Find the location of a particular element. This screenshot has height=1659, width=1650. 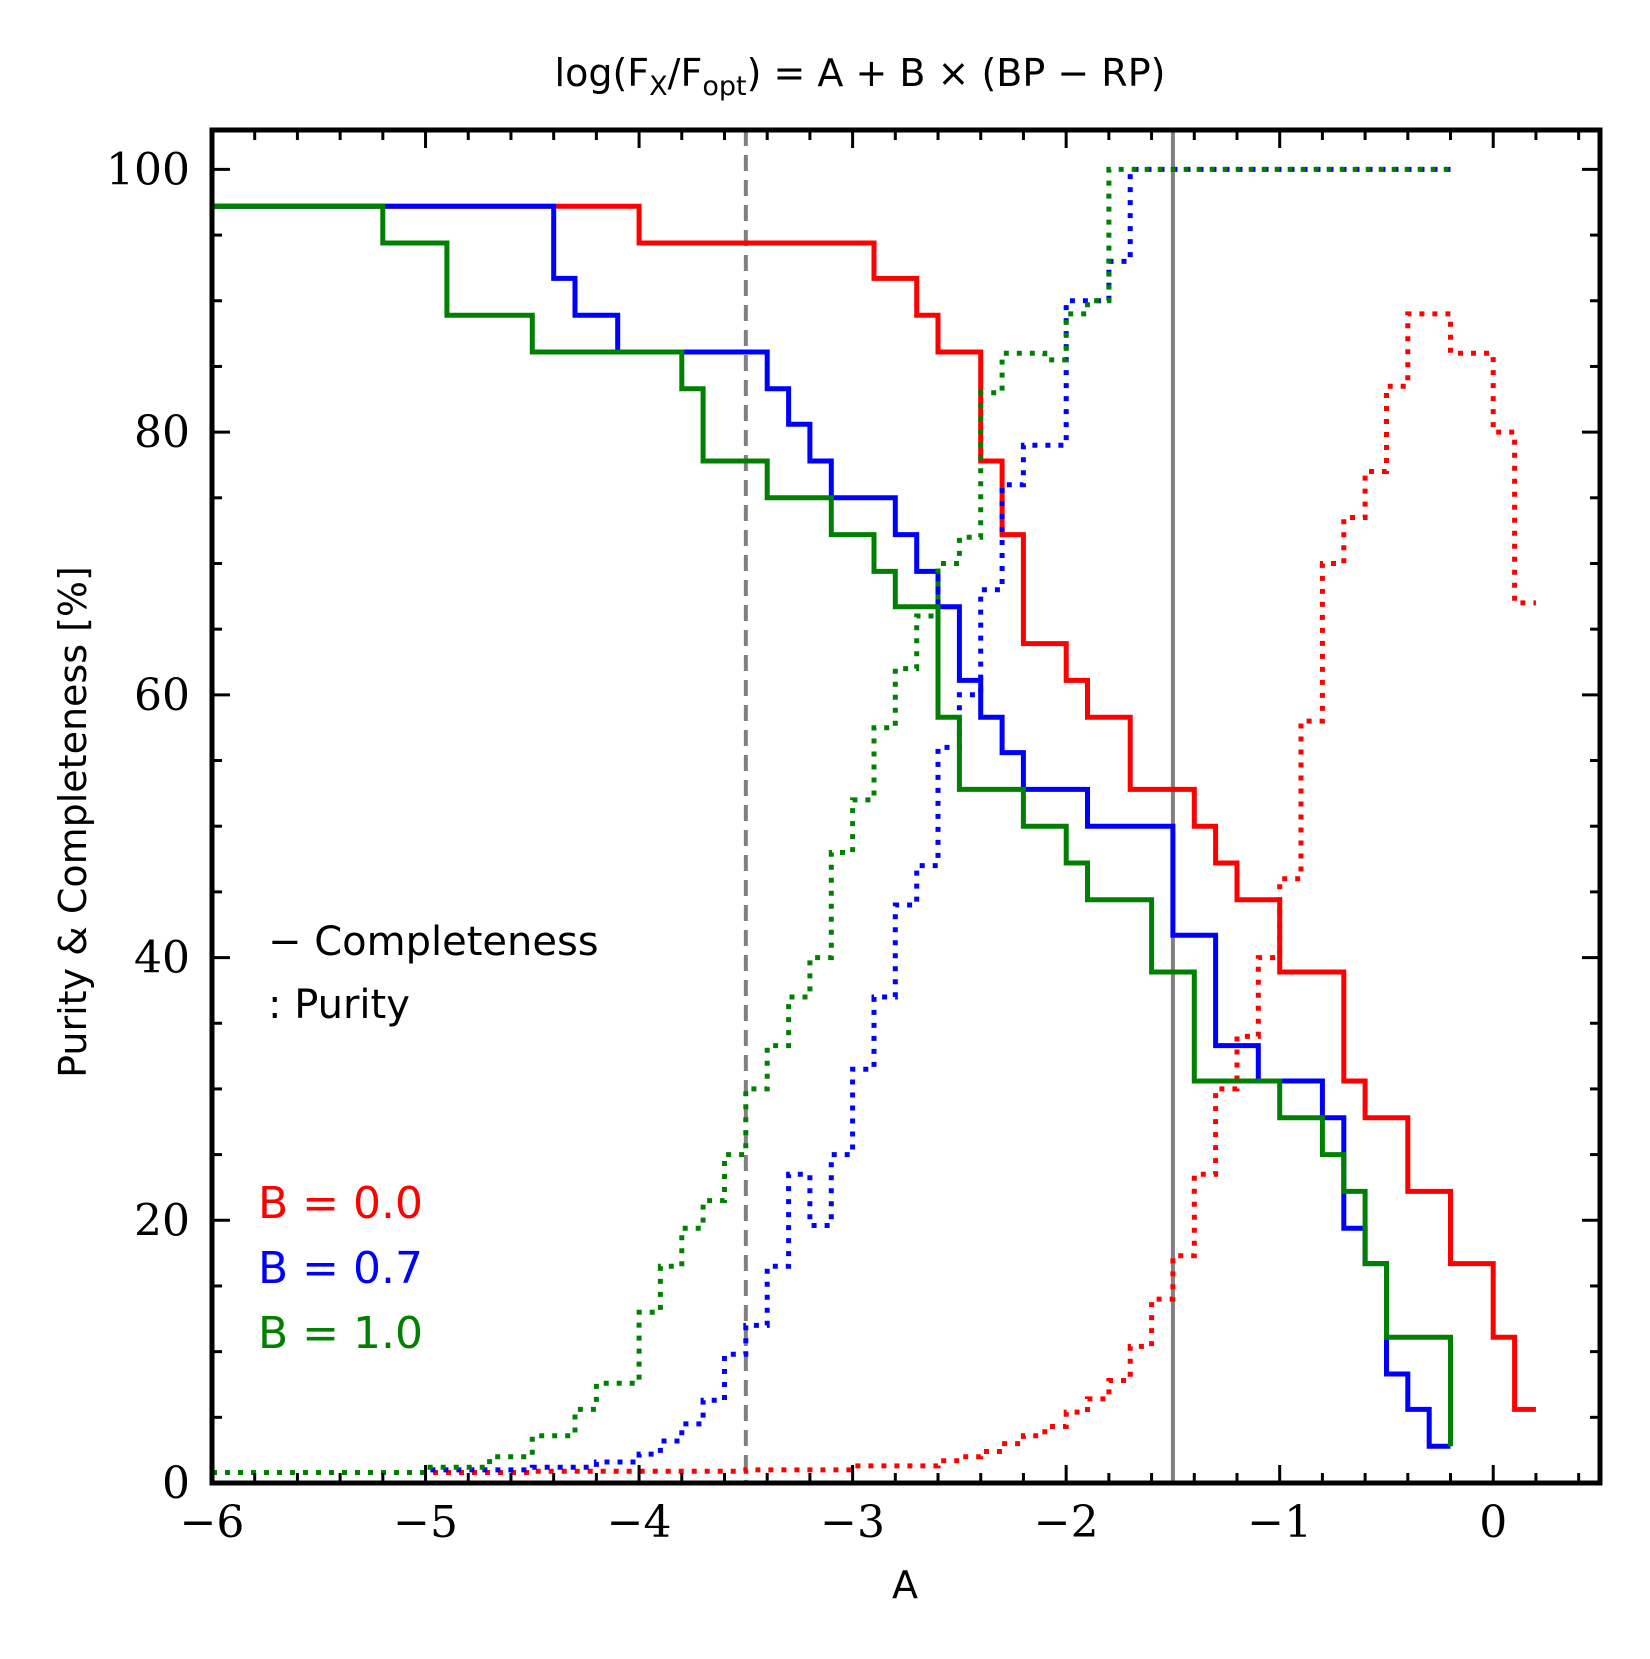

x-tick-label: 0 is located at coordinates (1493, 1522).